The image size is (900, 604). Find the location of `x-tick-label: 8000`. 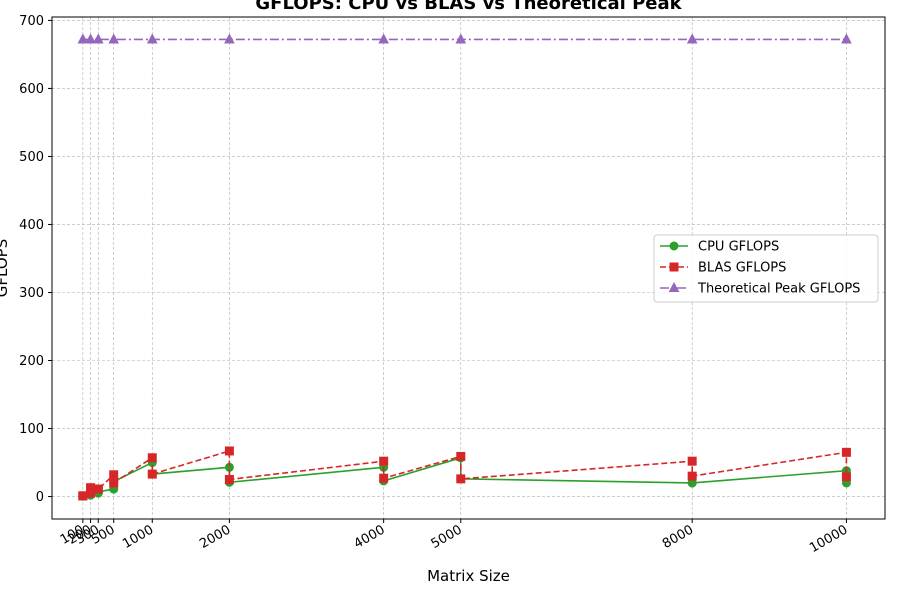

x-tick-label: 8000 is located at coordinates (678, 537).